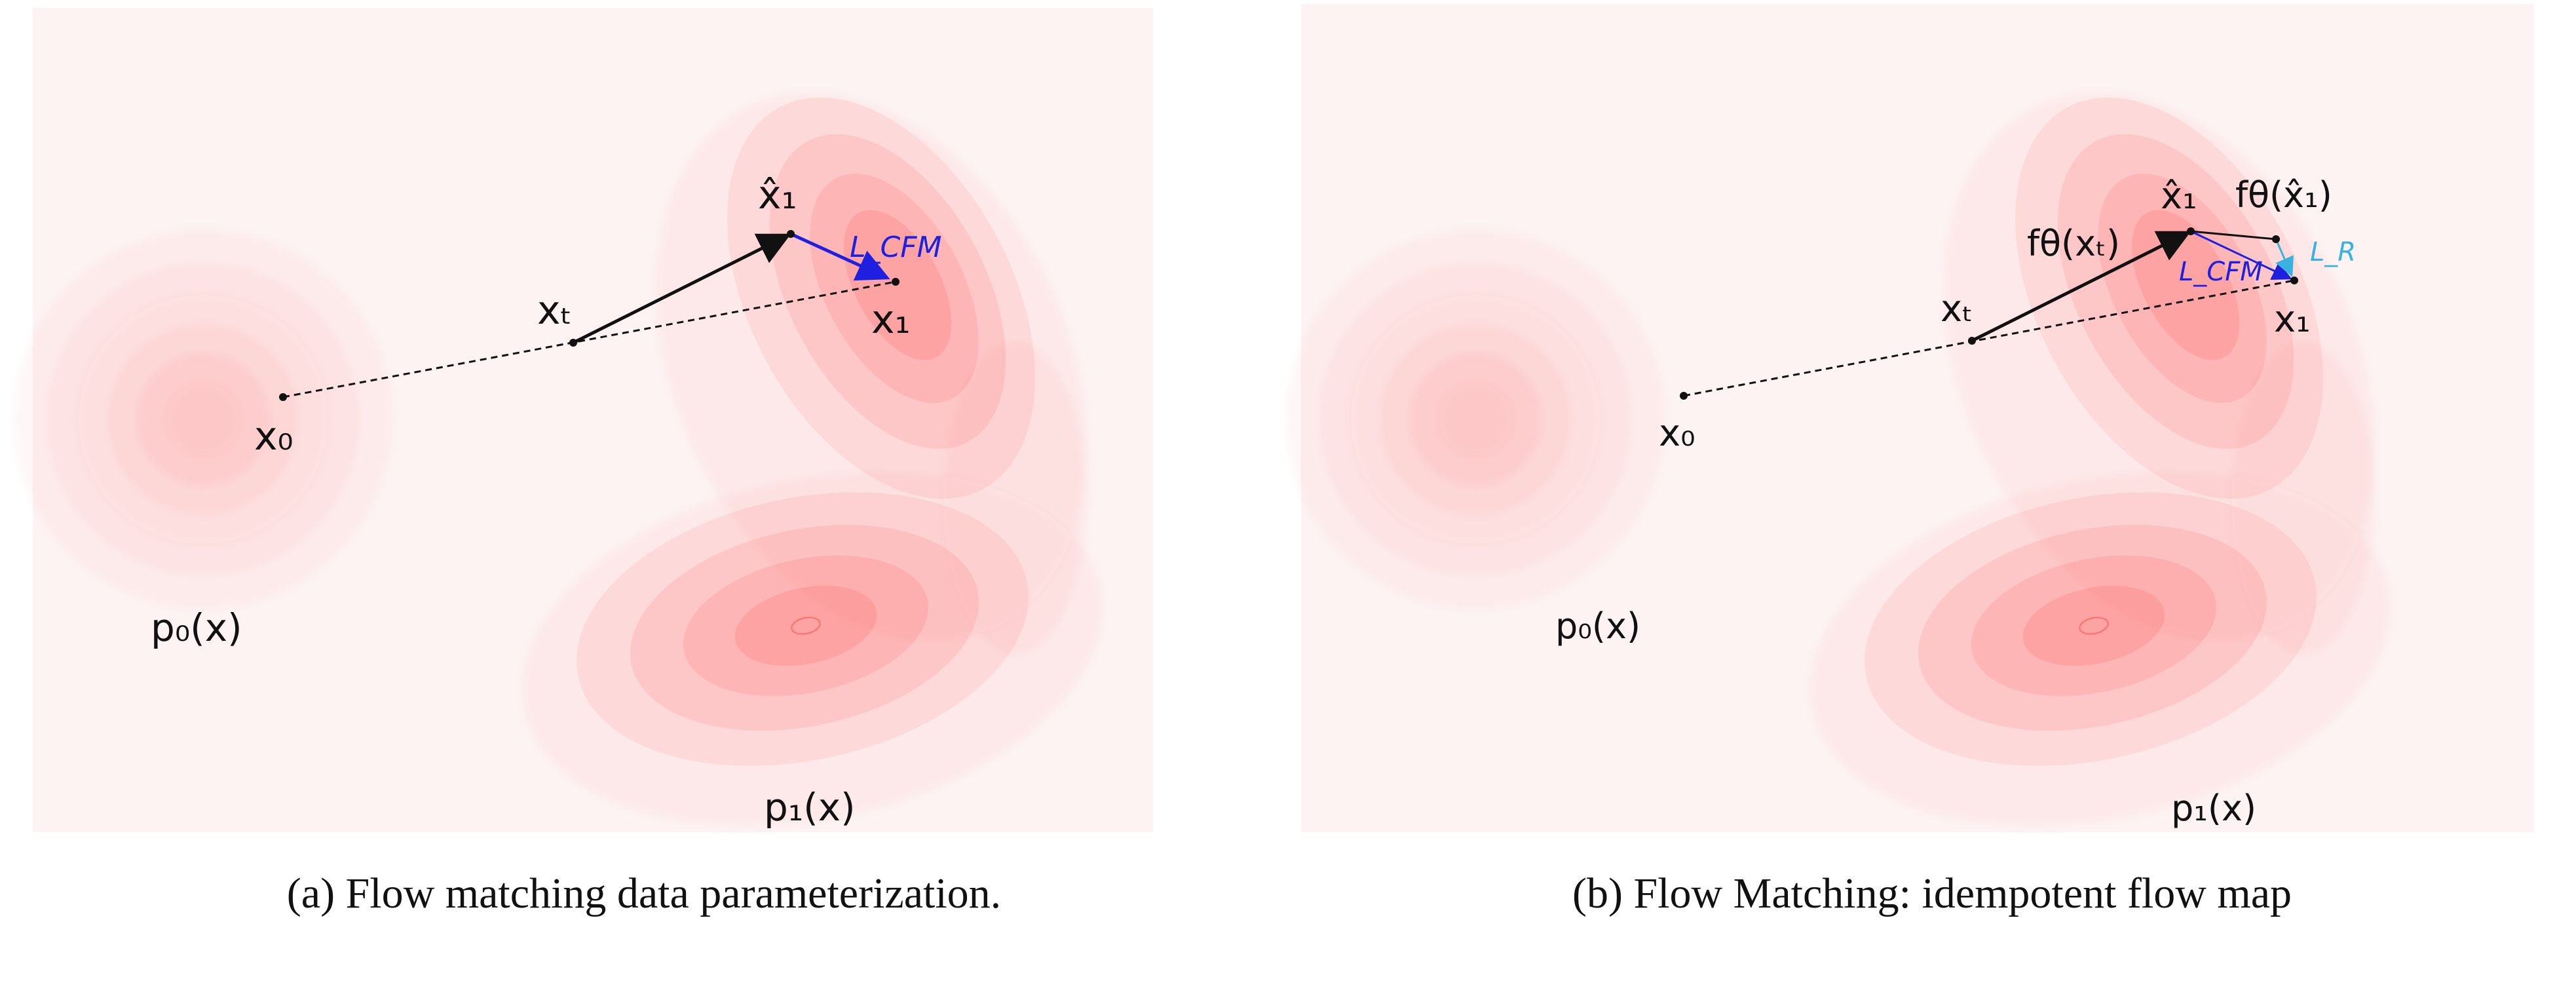 Image resolution: width=2576 pixels, height=996 pixels. Describe the element at coordinates (644, 894) in the screenshot. I see `caption-a: (a) Flow matching data parameterization.` at that location.